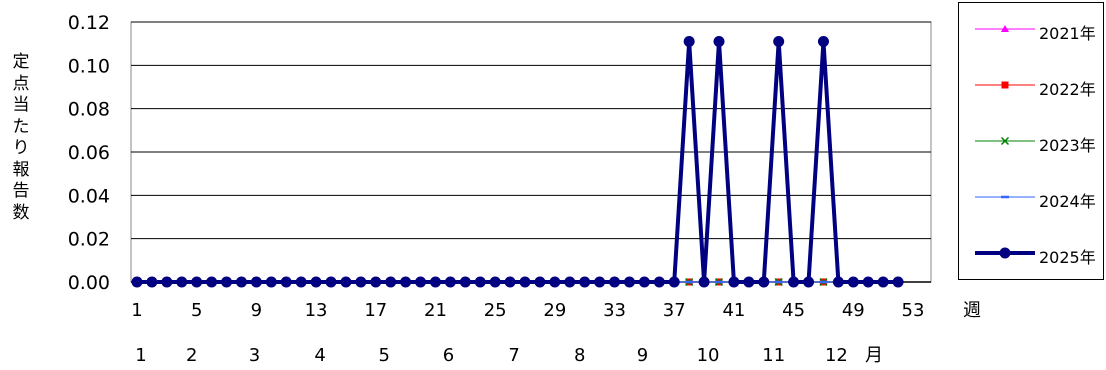 This screenshot has width=1106, height=370. What do you see at coordinates (708, 355) in the screenshot?
I see `month-label: 10` at bounding box center [708, 355].